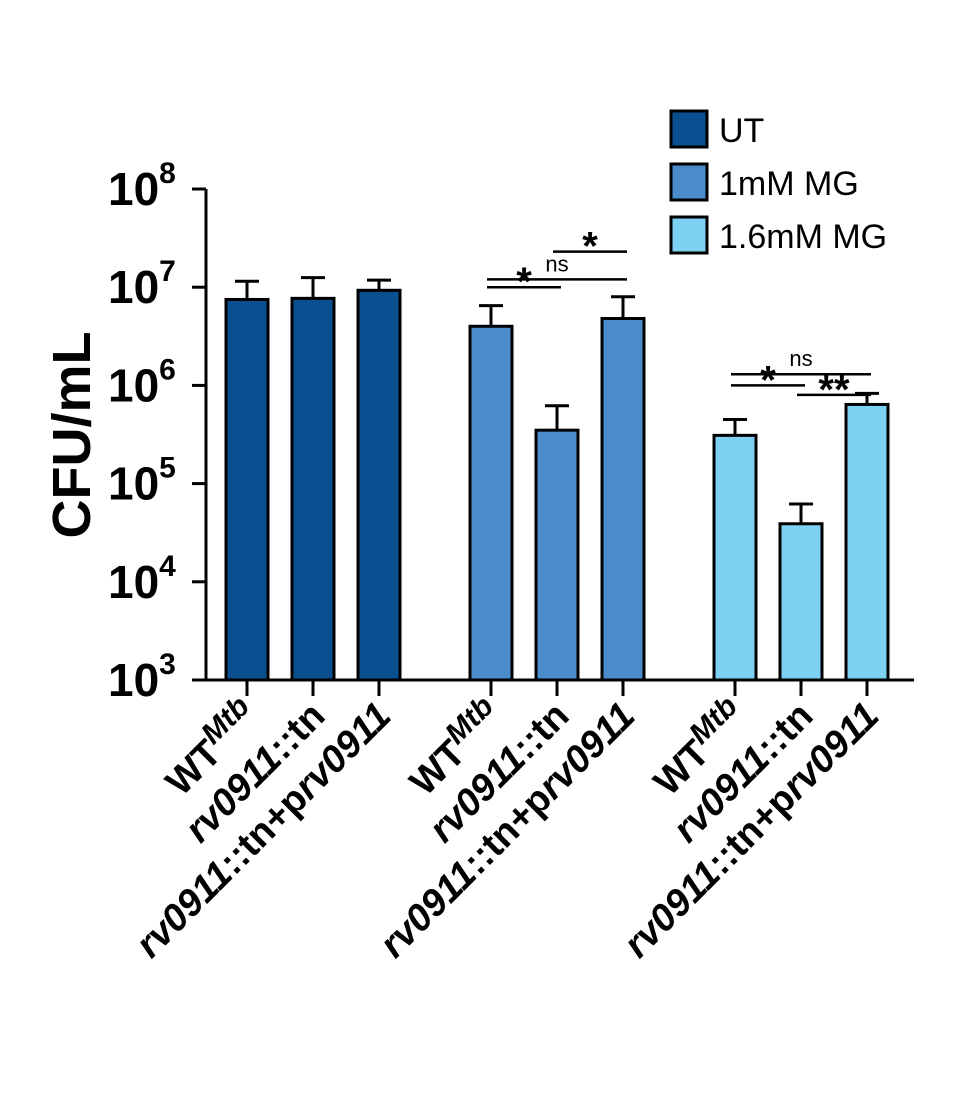 This screenshot has width=953, height=1120. Describe the element at coordinates (167, 173) in the screenshot. I see `y-tick-exponent: 8` at that location.